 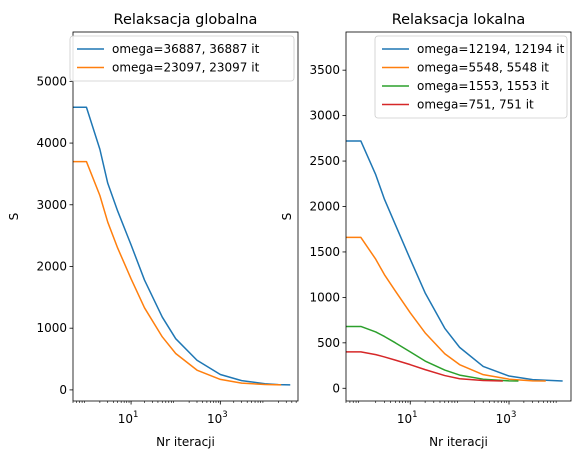 I want to click on legend-entry: omega=23097, 23097 it, so click(x=186, y=68).